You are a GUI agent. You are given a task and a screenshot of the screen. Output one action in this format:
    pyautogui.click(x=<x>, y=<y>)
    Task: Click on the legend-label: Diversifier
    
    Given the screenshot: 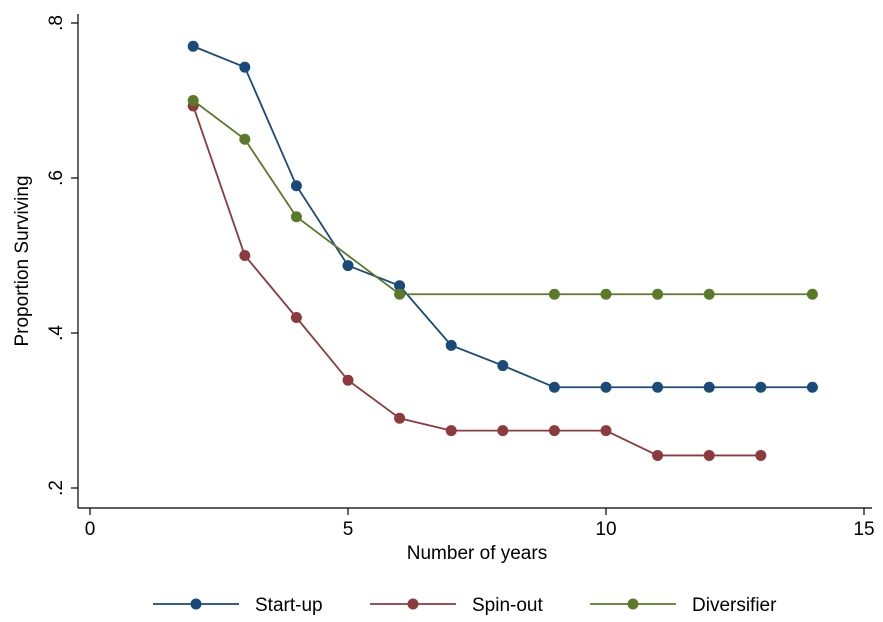 What is the action you would take?
    pyautogui.click(x=734, y=605)
    